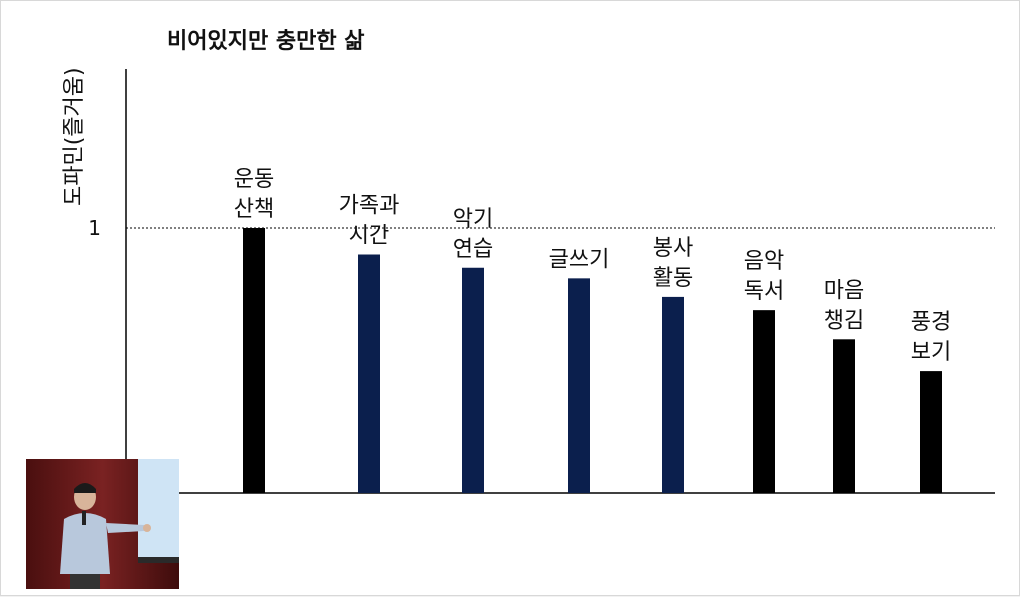 The height and width of the screenshot is (597, 1020). Describe the element at coordinates (764, 291) in the screenshot. I see `bar-label: 독서` at that location.